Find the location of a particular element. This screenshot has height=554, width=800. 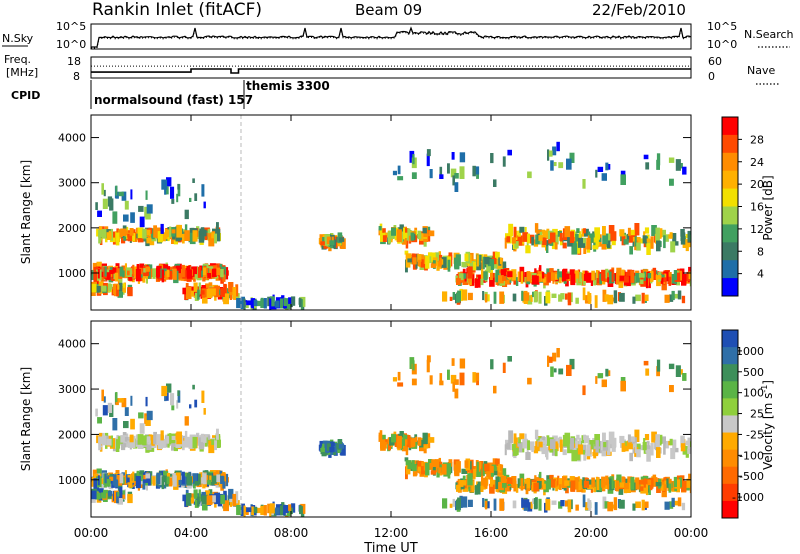

colorbar-tick-label: -1000 is located at coordinates (748, 497).